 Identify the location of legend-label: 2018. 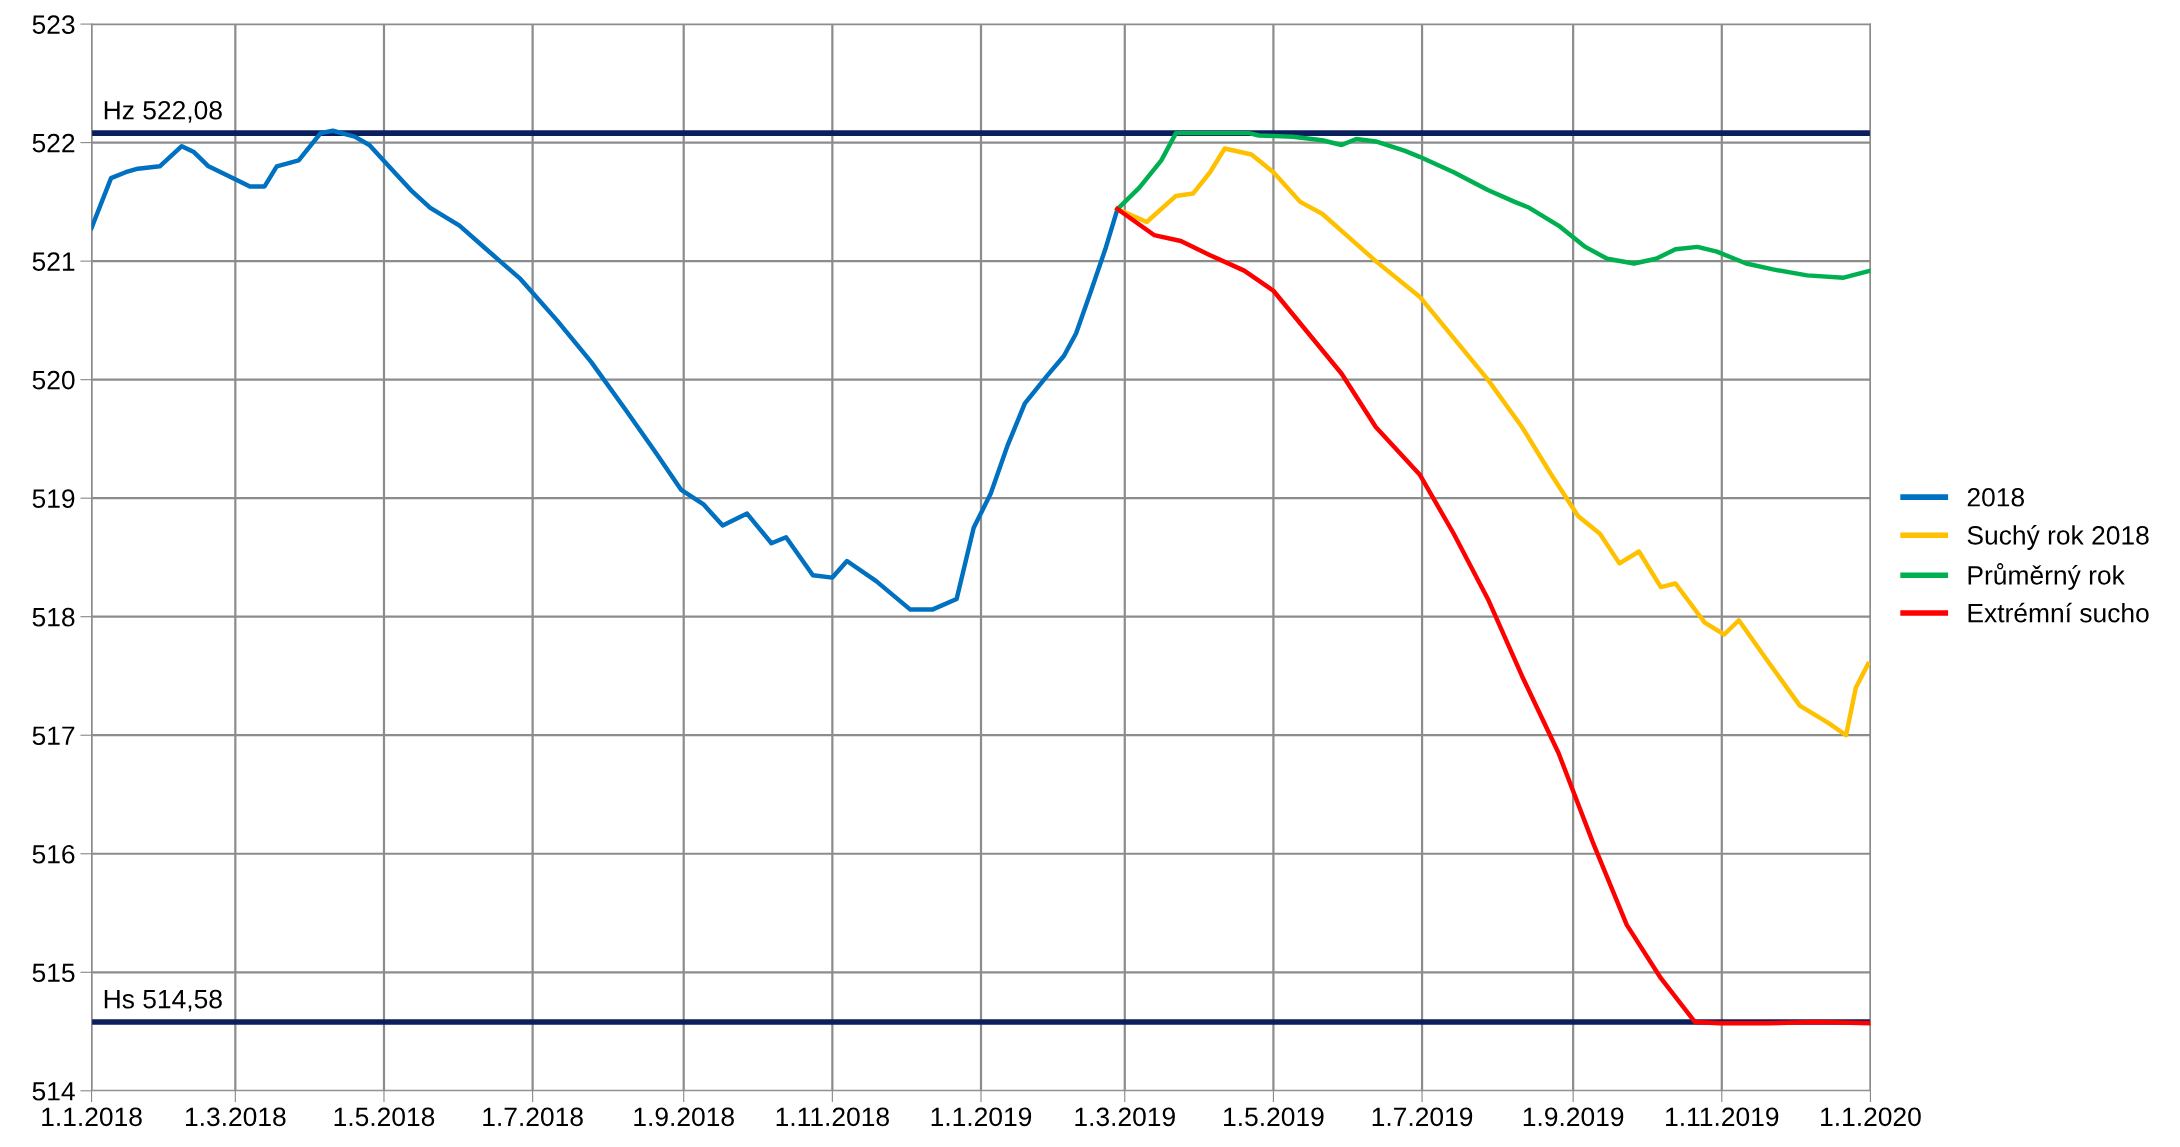
(1995, 497).